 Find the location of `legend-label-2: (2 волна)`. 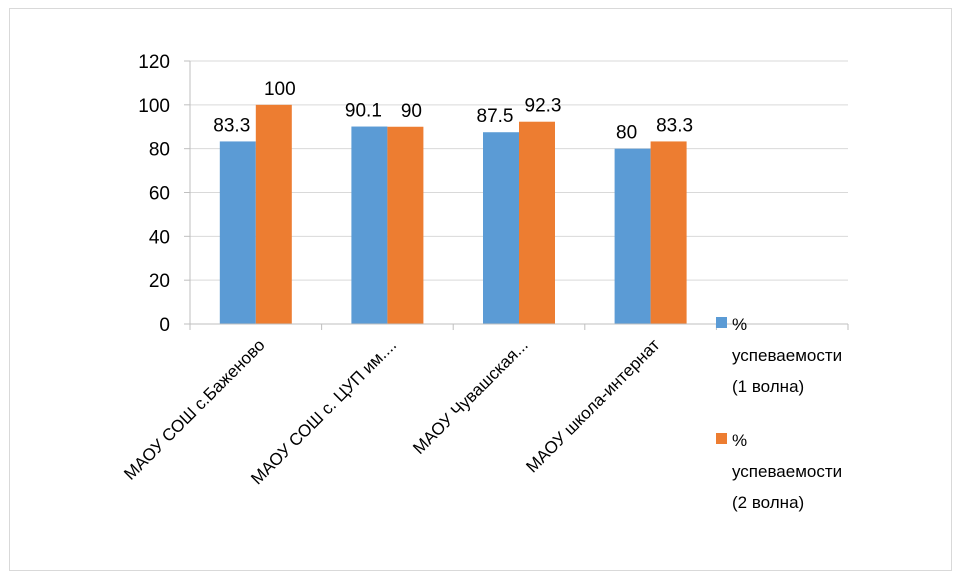

legend-label-2: (2 волна) is located at coordinates (768, 502).